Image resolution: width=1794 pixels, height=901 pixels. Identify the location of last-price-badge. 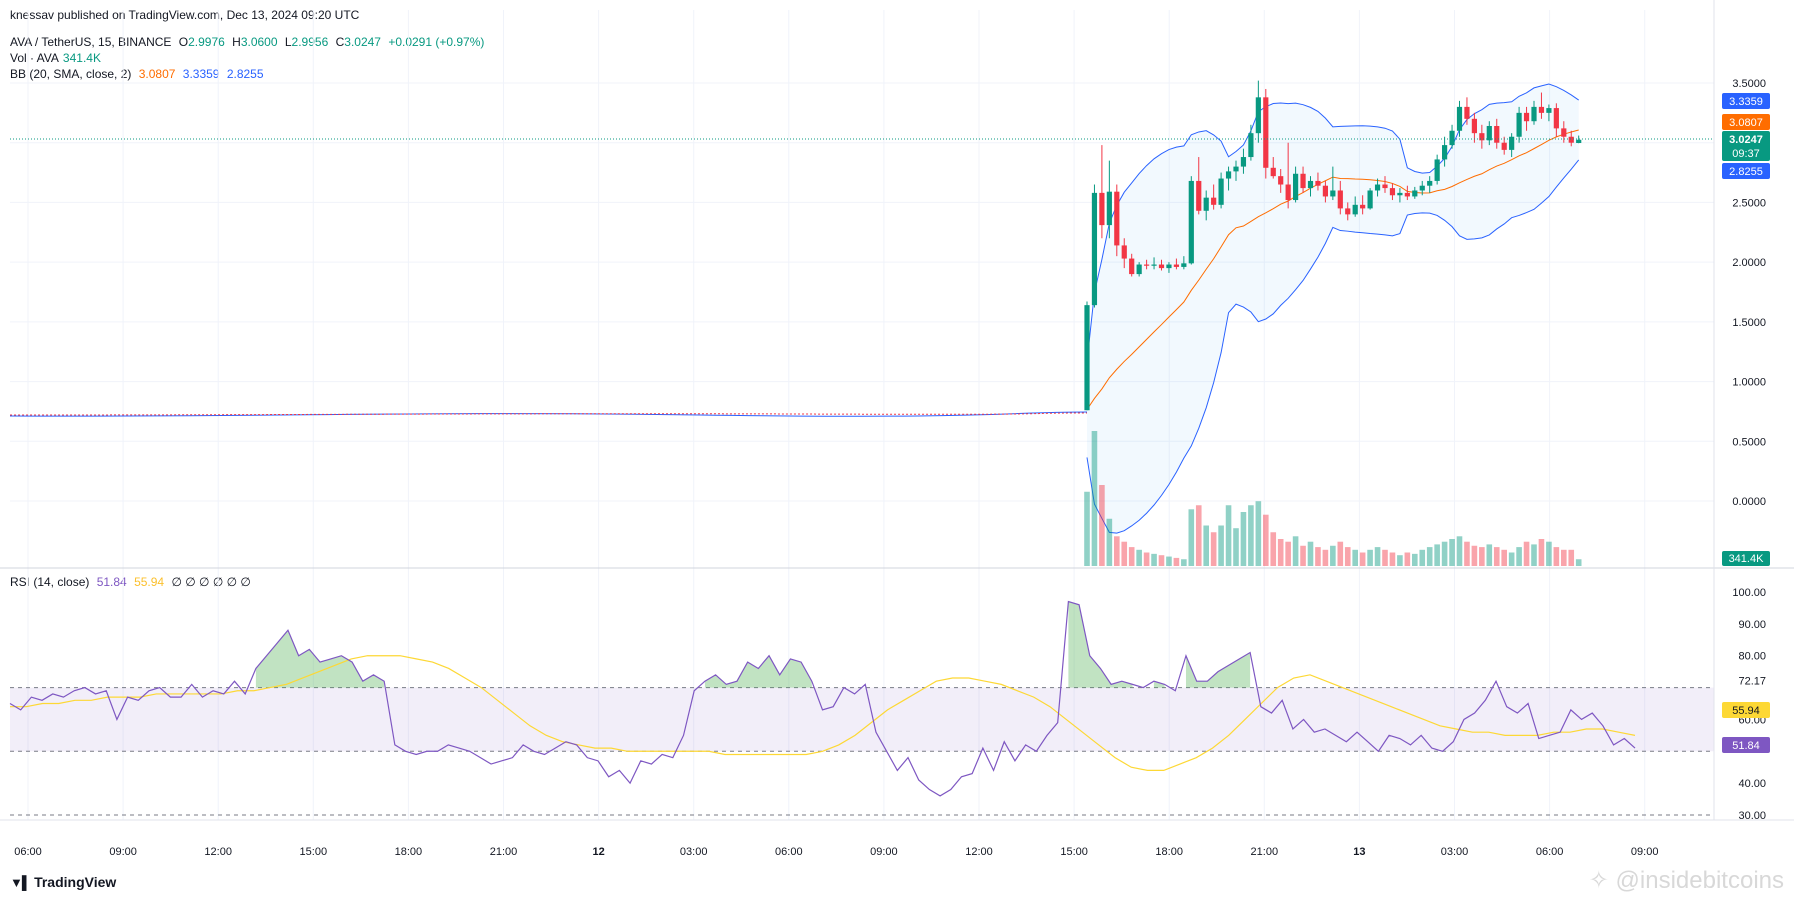
(1746, 146).